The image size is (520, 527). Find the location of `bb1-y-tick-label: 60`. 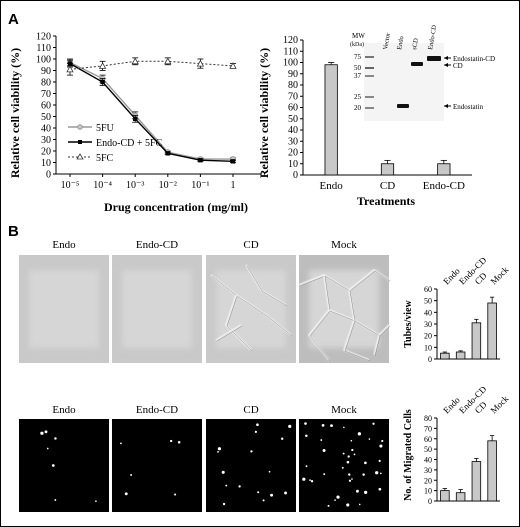

bb1-y-tick-label: 60 is located at coordinates (428, 289).